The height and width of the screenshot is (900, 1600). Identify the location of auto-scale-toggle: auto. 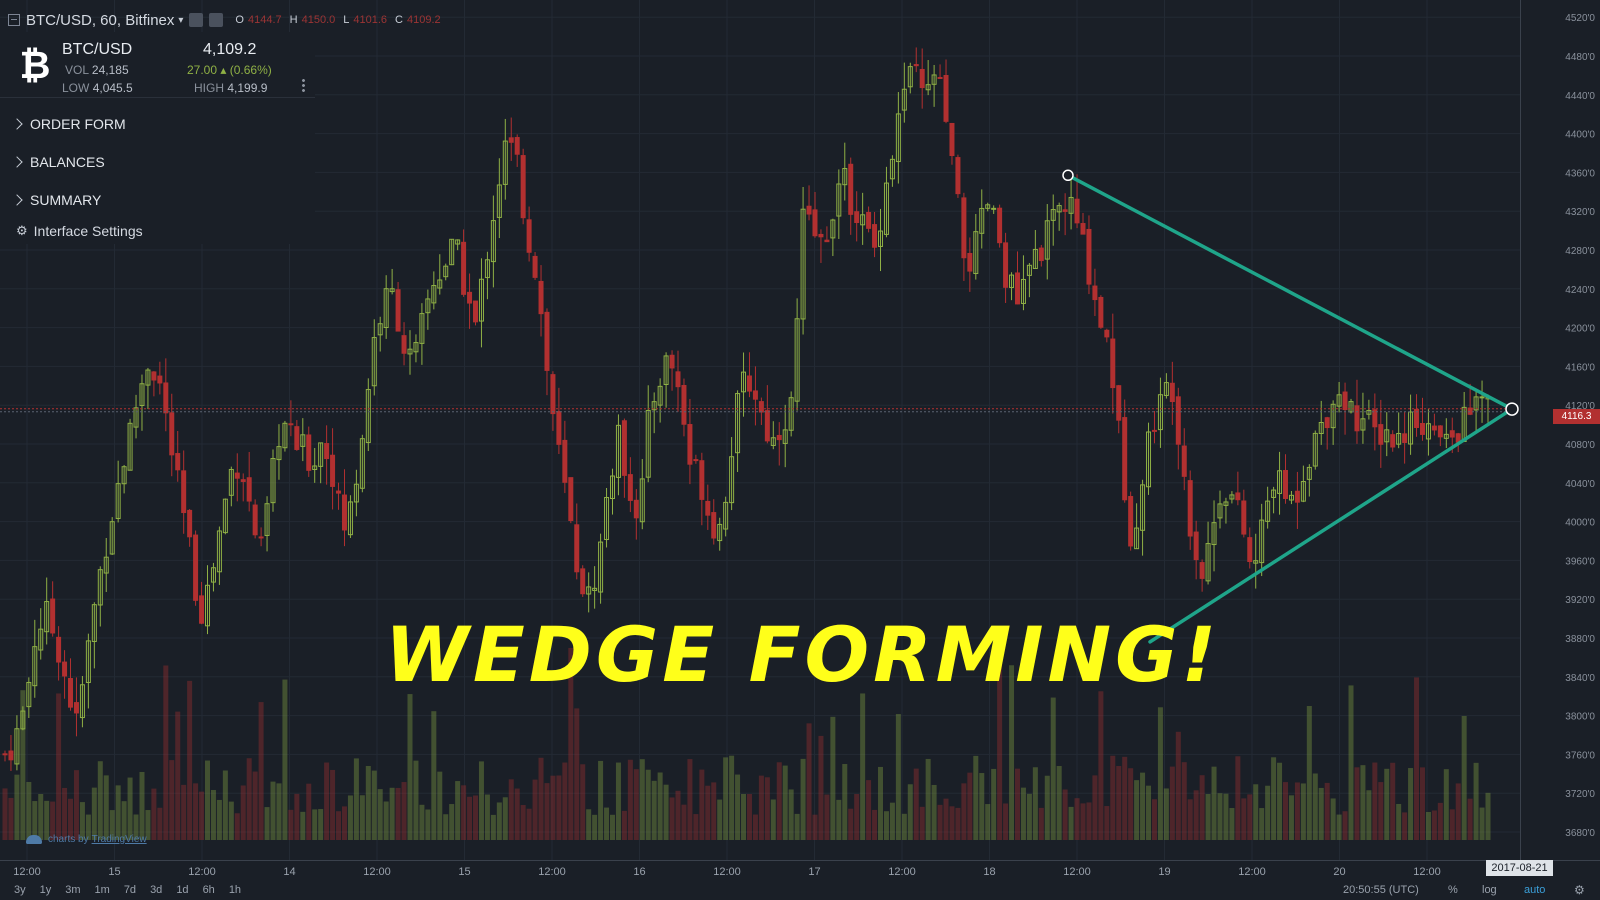
(1535, 890).